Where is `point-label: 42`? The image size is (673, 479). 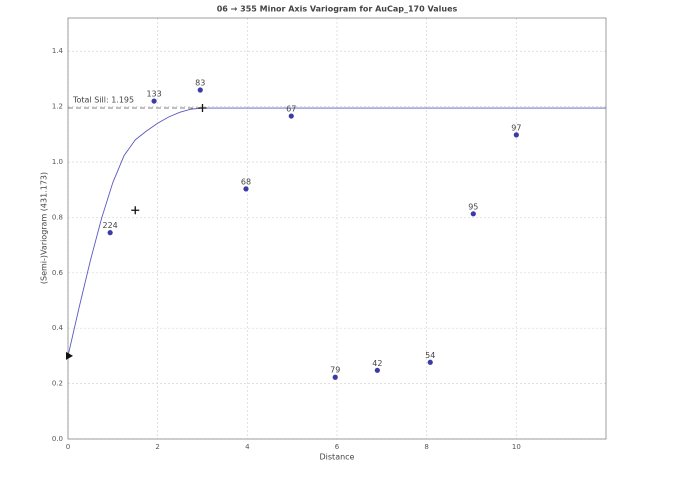 point-label: 42 is located at coordinates (377, 363).